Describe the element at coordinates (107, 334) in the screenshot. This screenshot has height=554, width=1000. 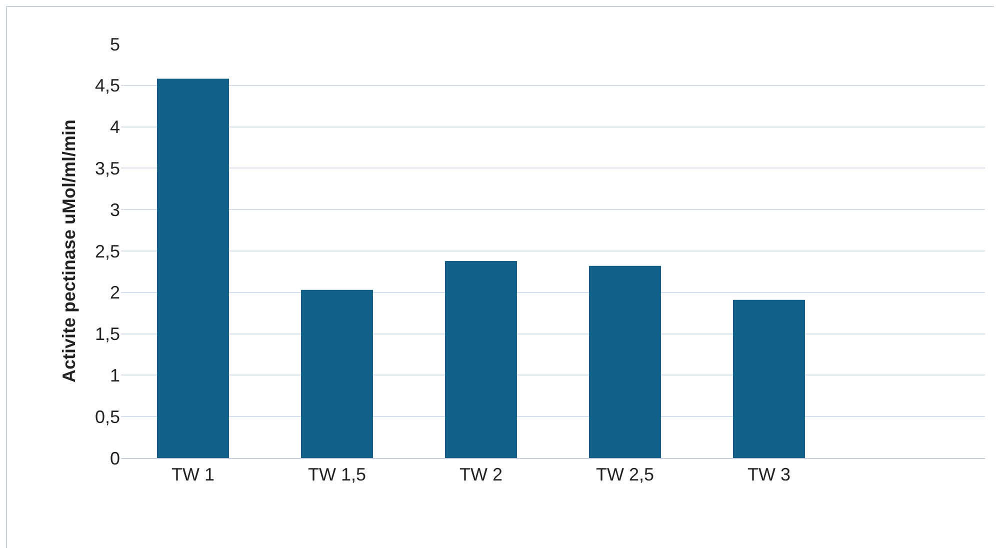
I see `y-tick-label: 1,5` at that location.